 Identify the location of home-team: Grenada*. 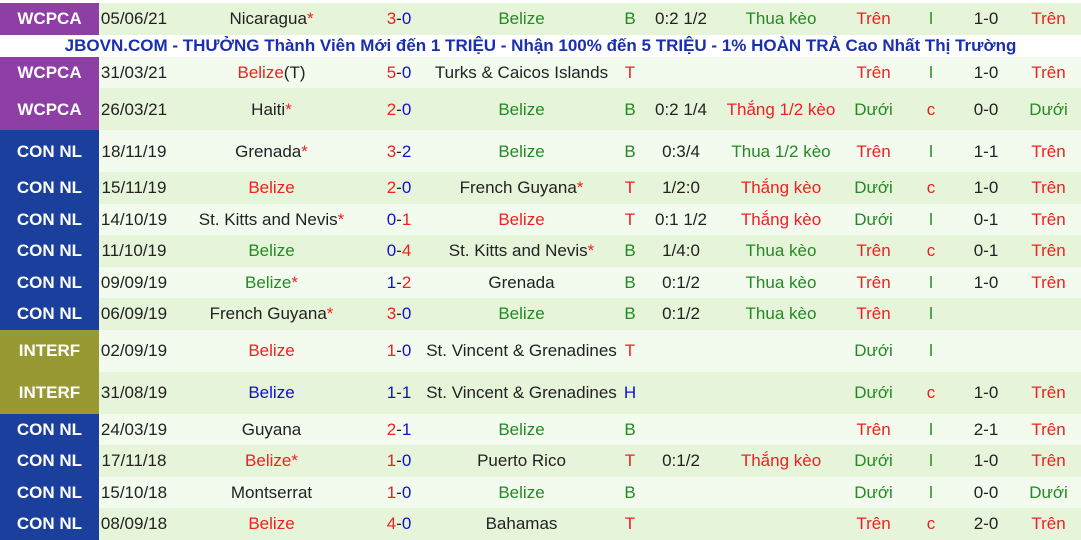
(271, 151).